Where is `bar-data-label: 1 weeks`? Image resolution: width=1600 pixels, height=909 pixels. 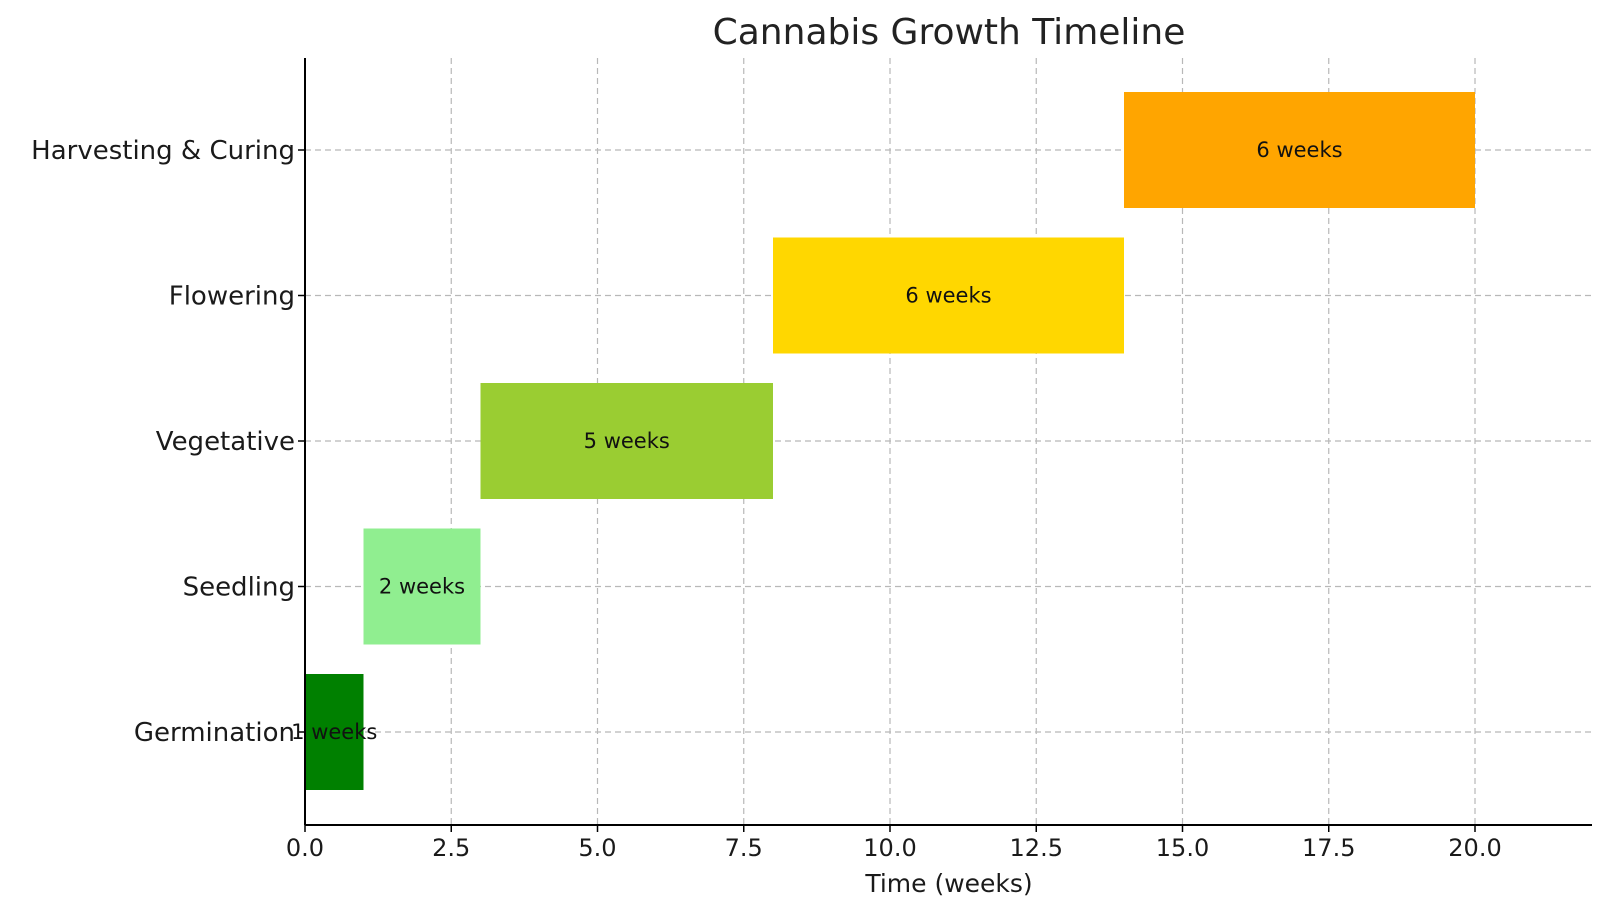 bar-data-label: 1 weeks is located at coordinates (334, 732).